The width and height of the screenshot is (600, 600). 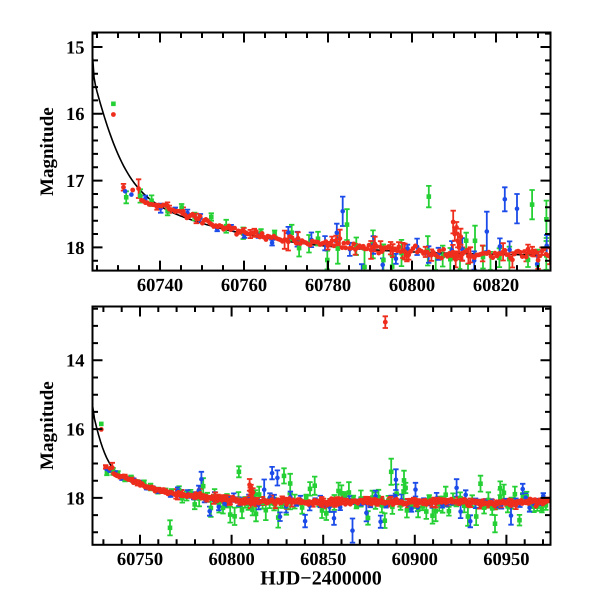 What do you see at coordinates (75, 48) in the screenshot?
I see `svg-text: 15` at bounding box center [75, 48].